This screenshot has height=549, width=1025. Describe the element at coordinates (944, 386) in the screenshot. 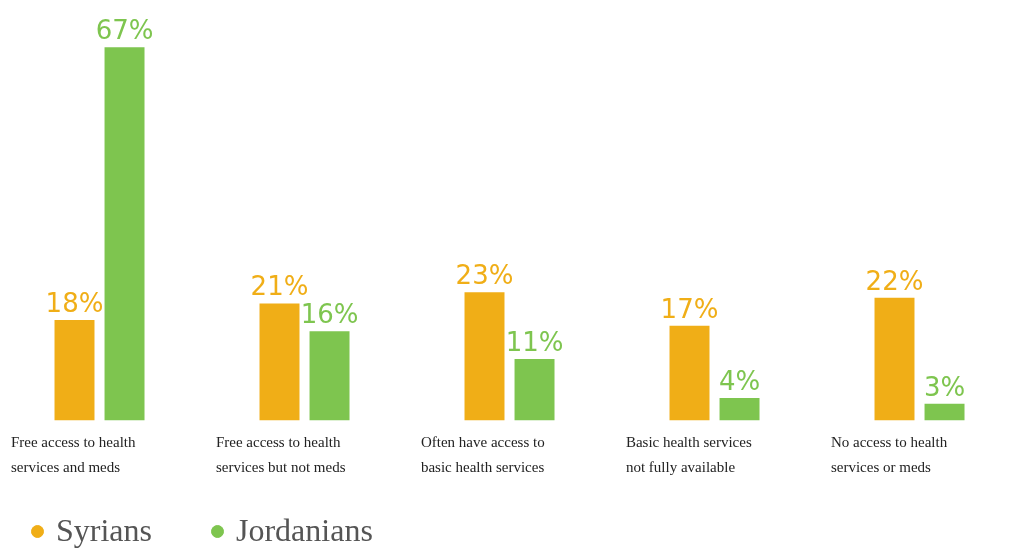

I see `data-label: 3%` at that location.